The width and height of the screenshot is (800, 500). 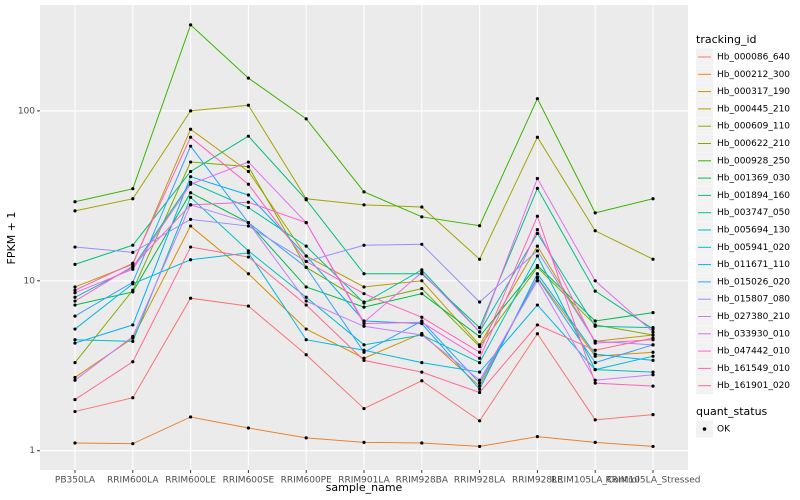 What do you see at coordinates (753, 144) in the screenshot?
I see `legend-label: Hb_000622_210` at bounding box center [753, 144].